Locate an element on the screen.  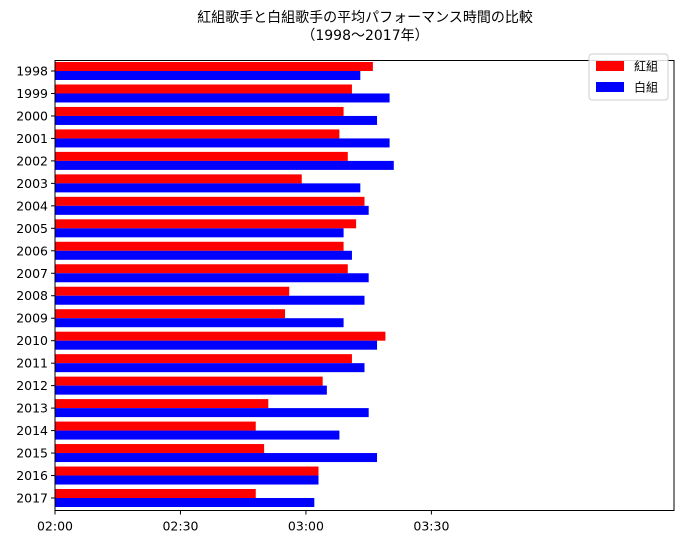
bar-red-2007 is located at coordinates (201, 269).